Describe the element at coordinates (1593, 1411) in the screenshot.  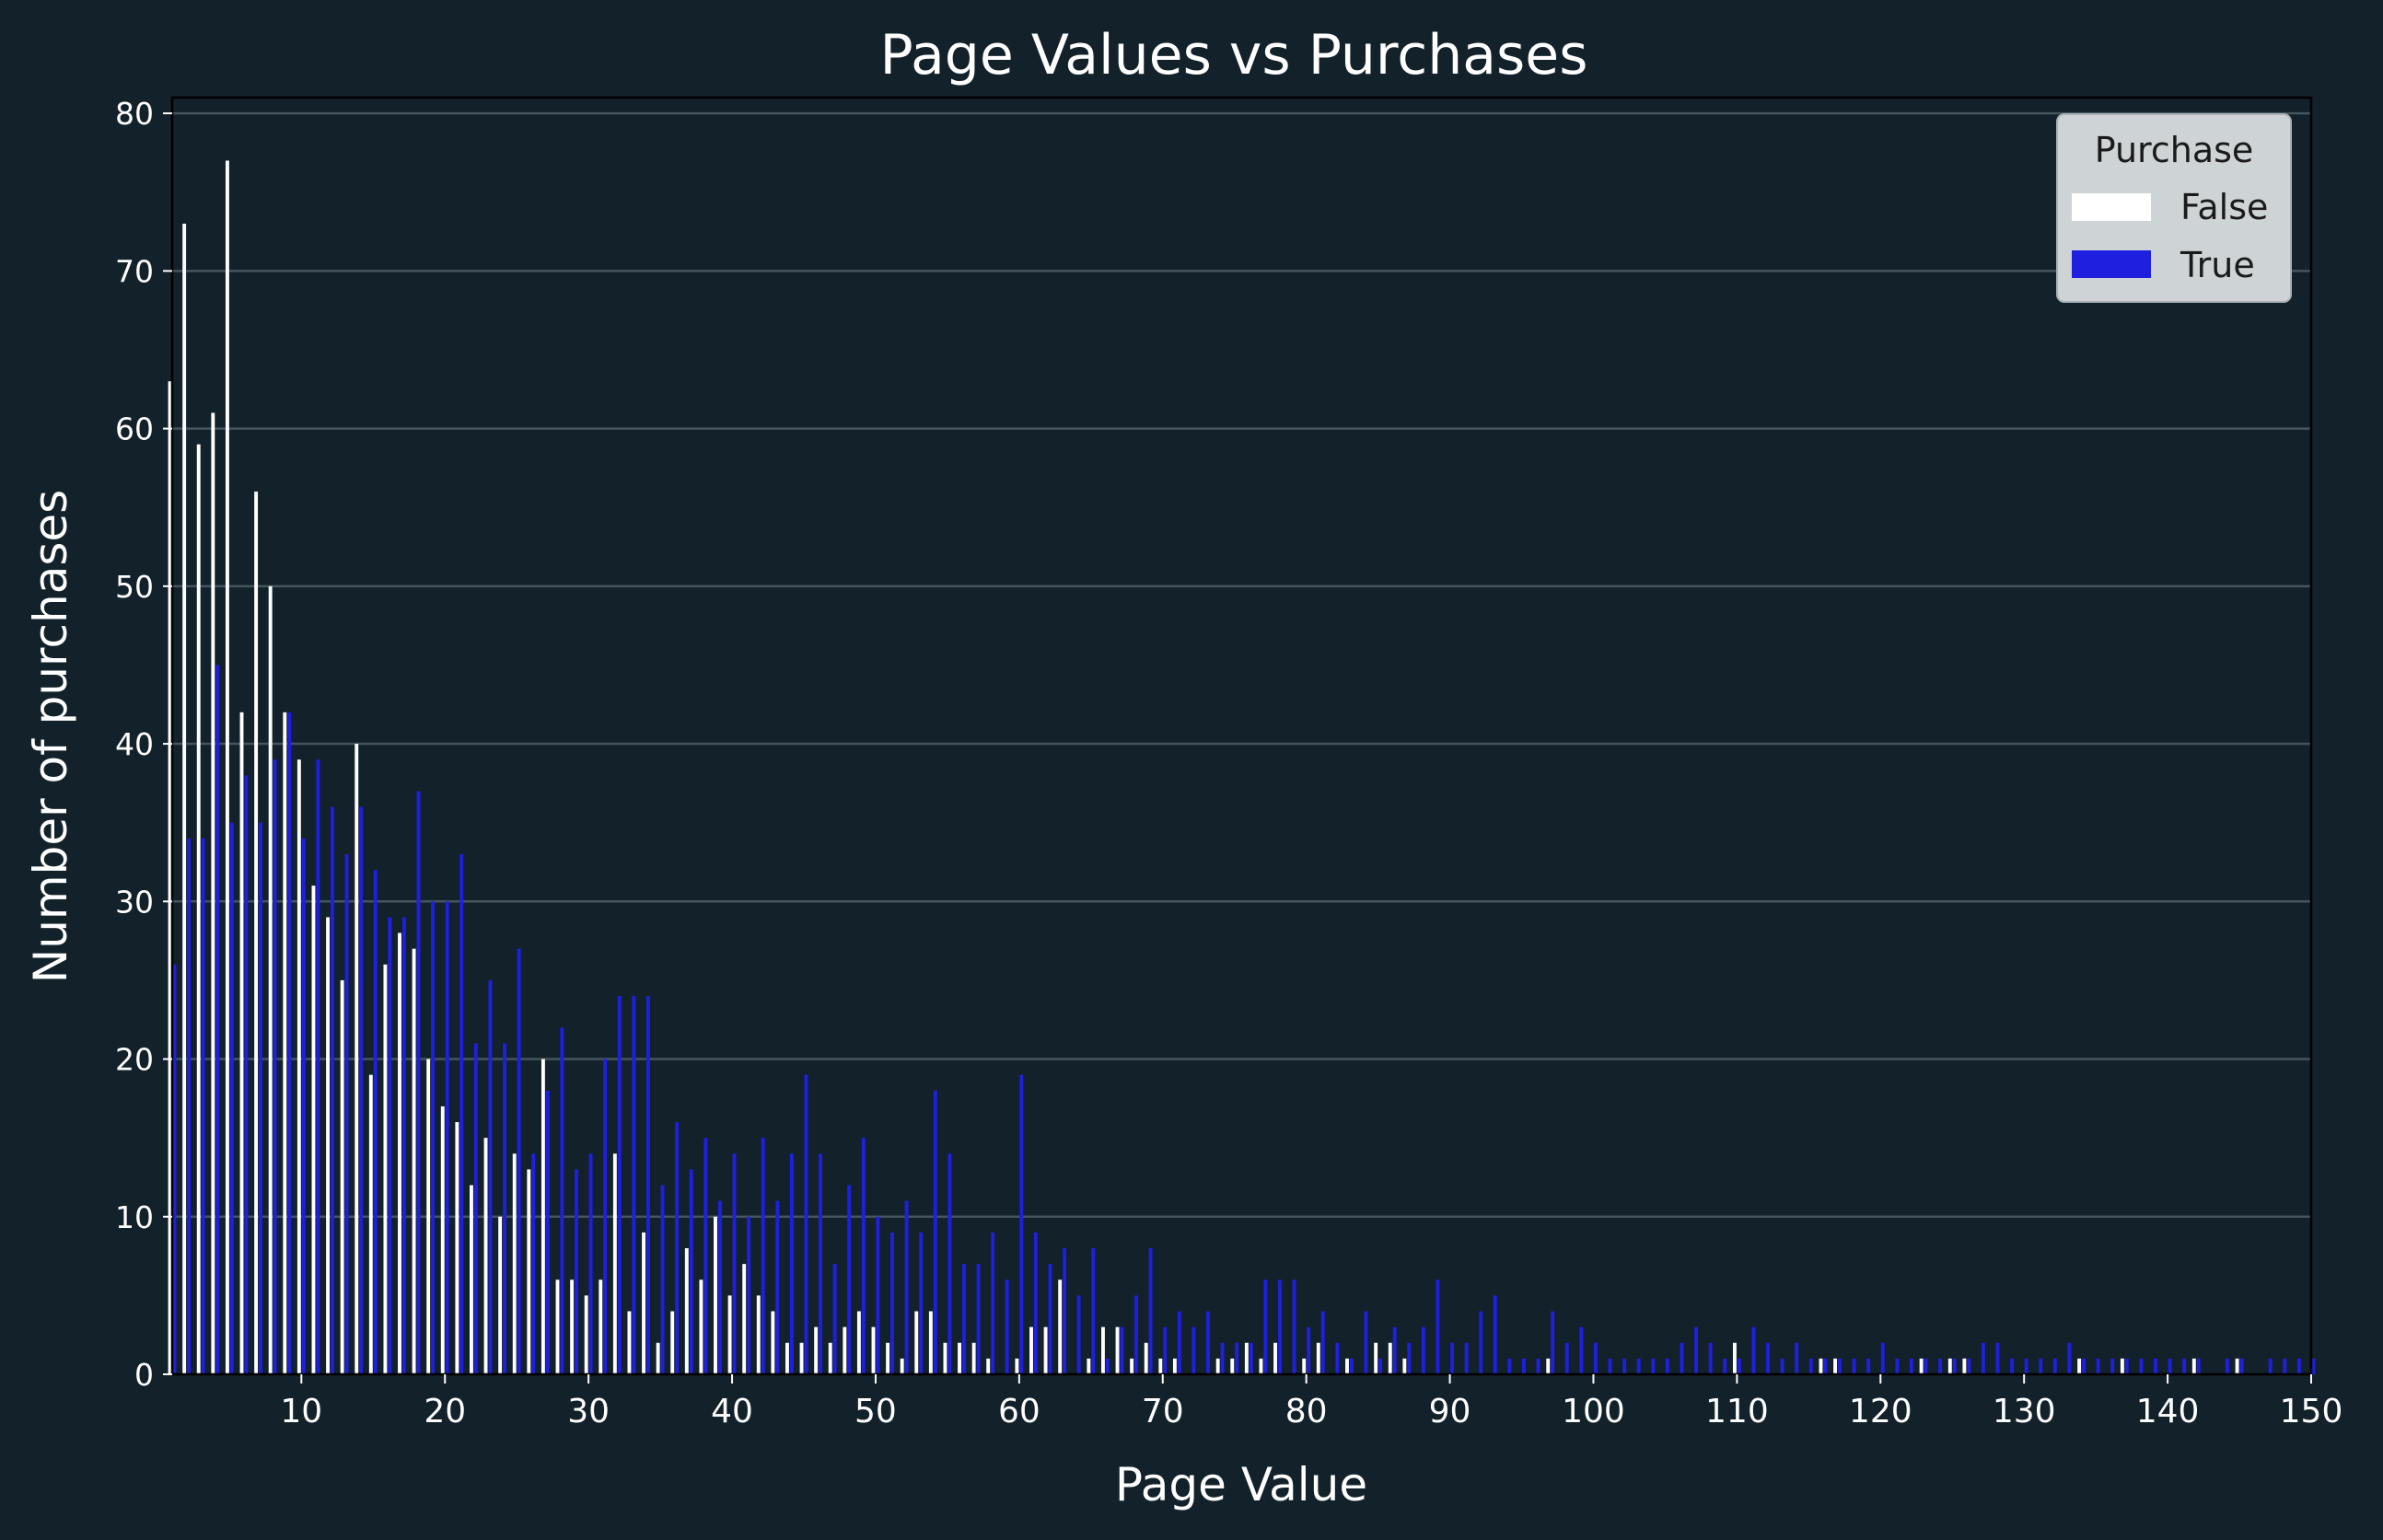
I see `x-tick-label-100: 100` at that location.